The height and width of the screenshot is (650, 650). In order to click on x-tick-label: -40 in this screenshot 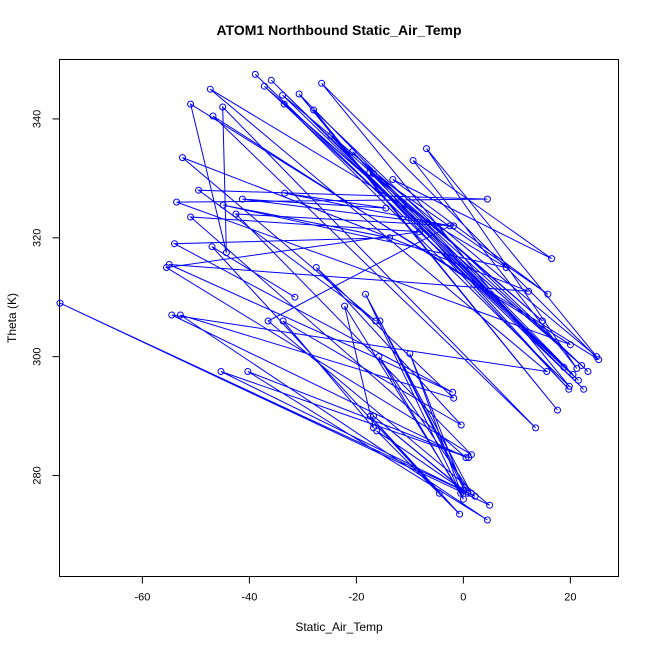, I will do `click(249, 598)`.